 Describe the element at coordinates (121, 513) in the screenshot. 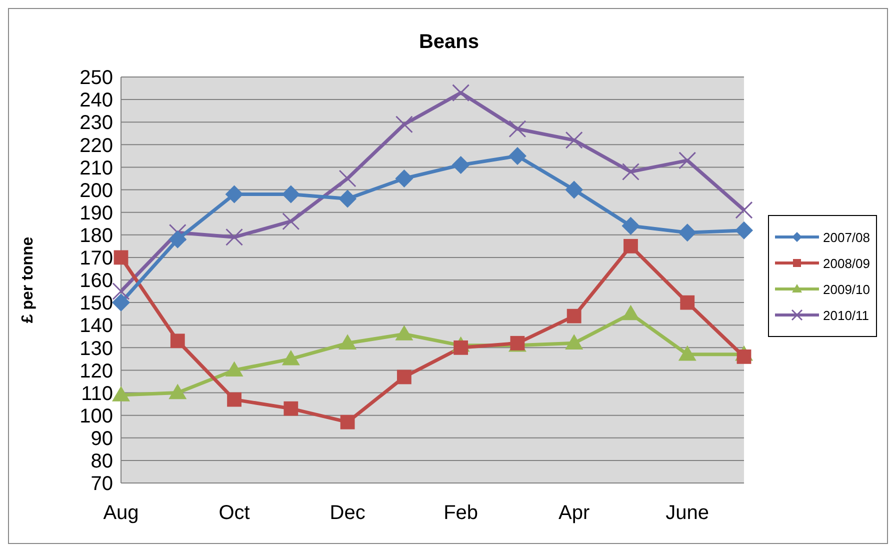

I see `x-tick-label: Aug` at that location.